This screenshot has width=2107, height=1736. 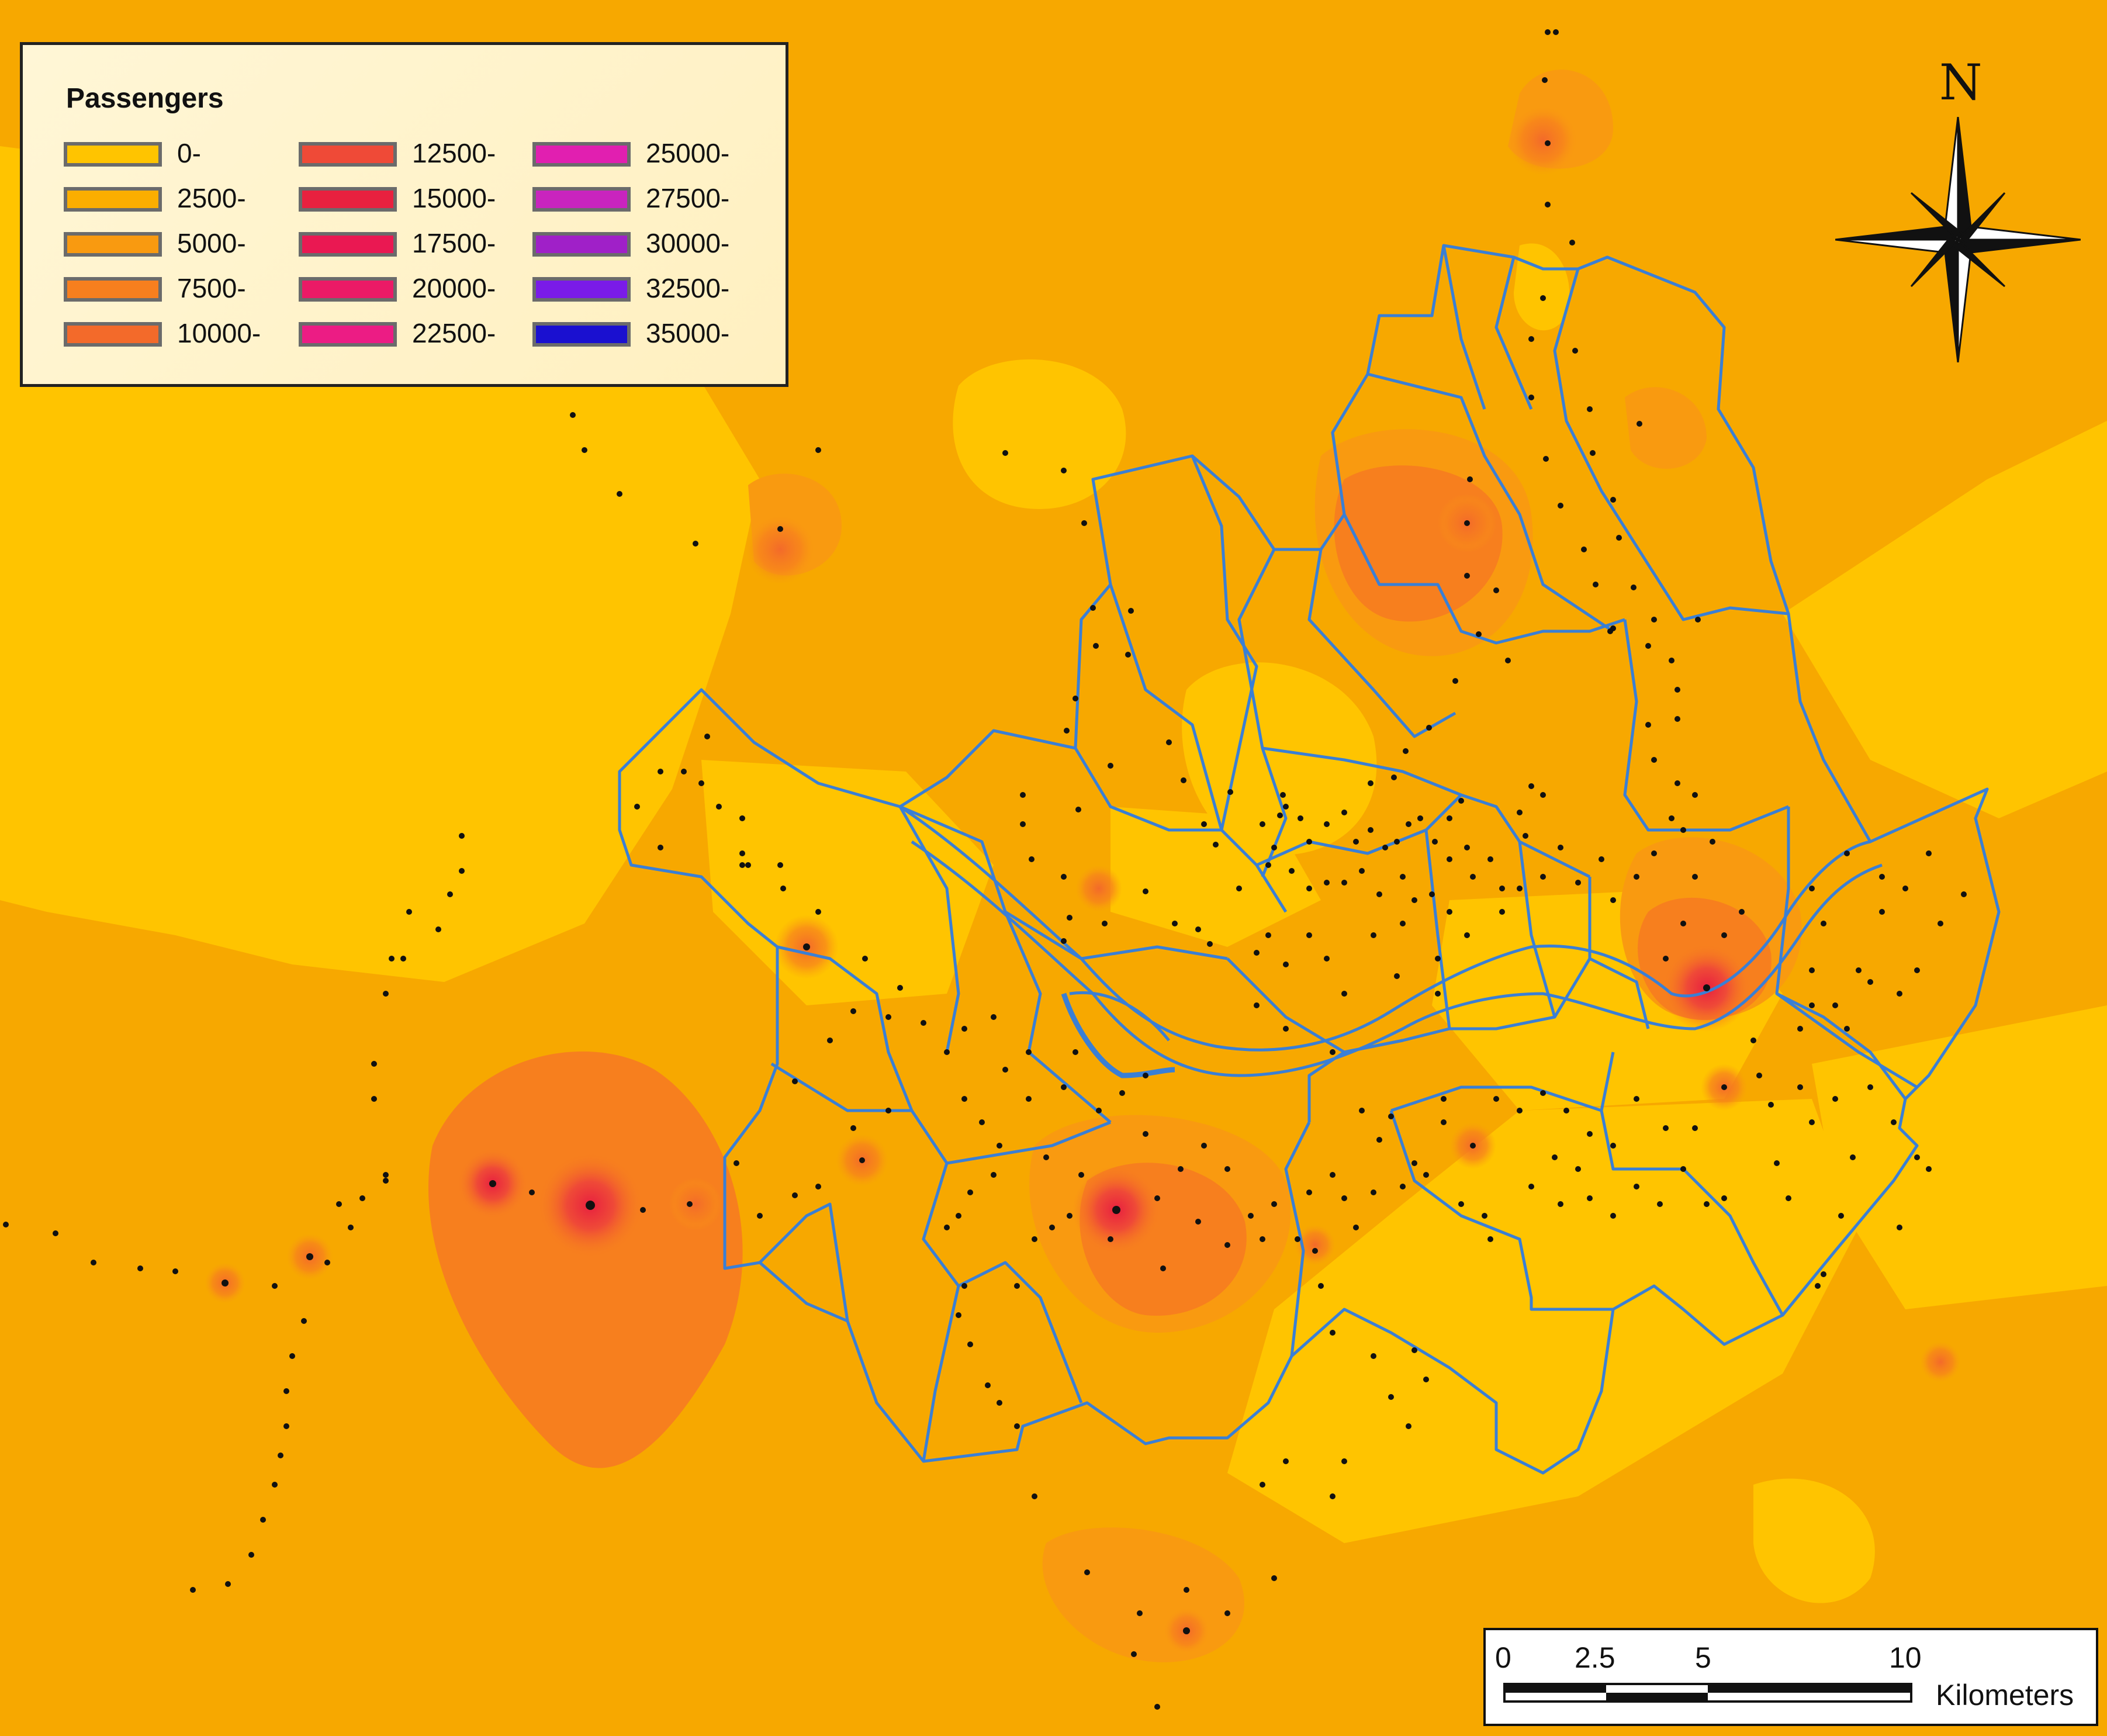 I want to click on legend-label: 12500-, so click(x=454, y=153).